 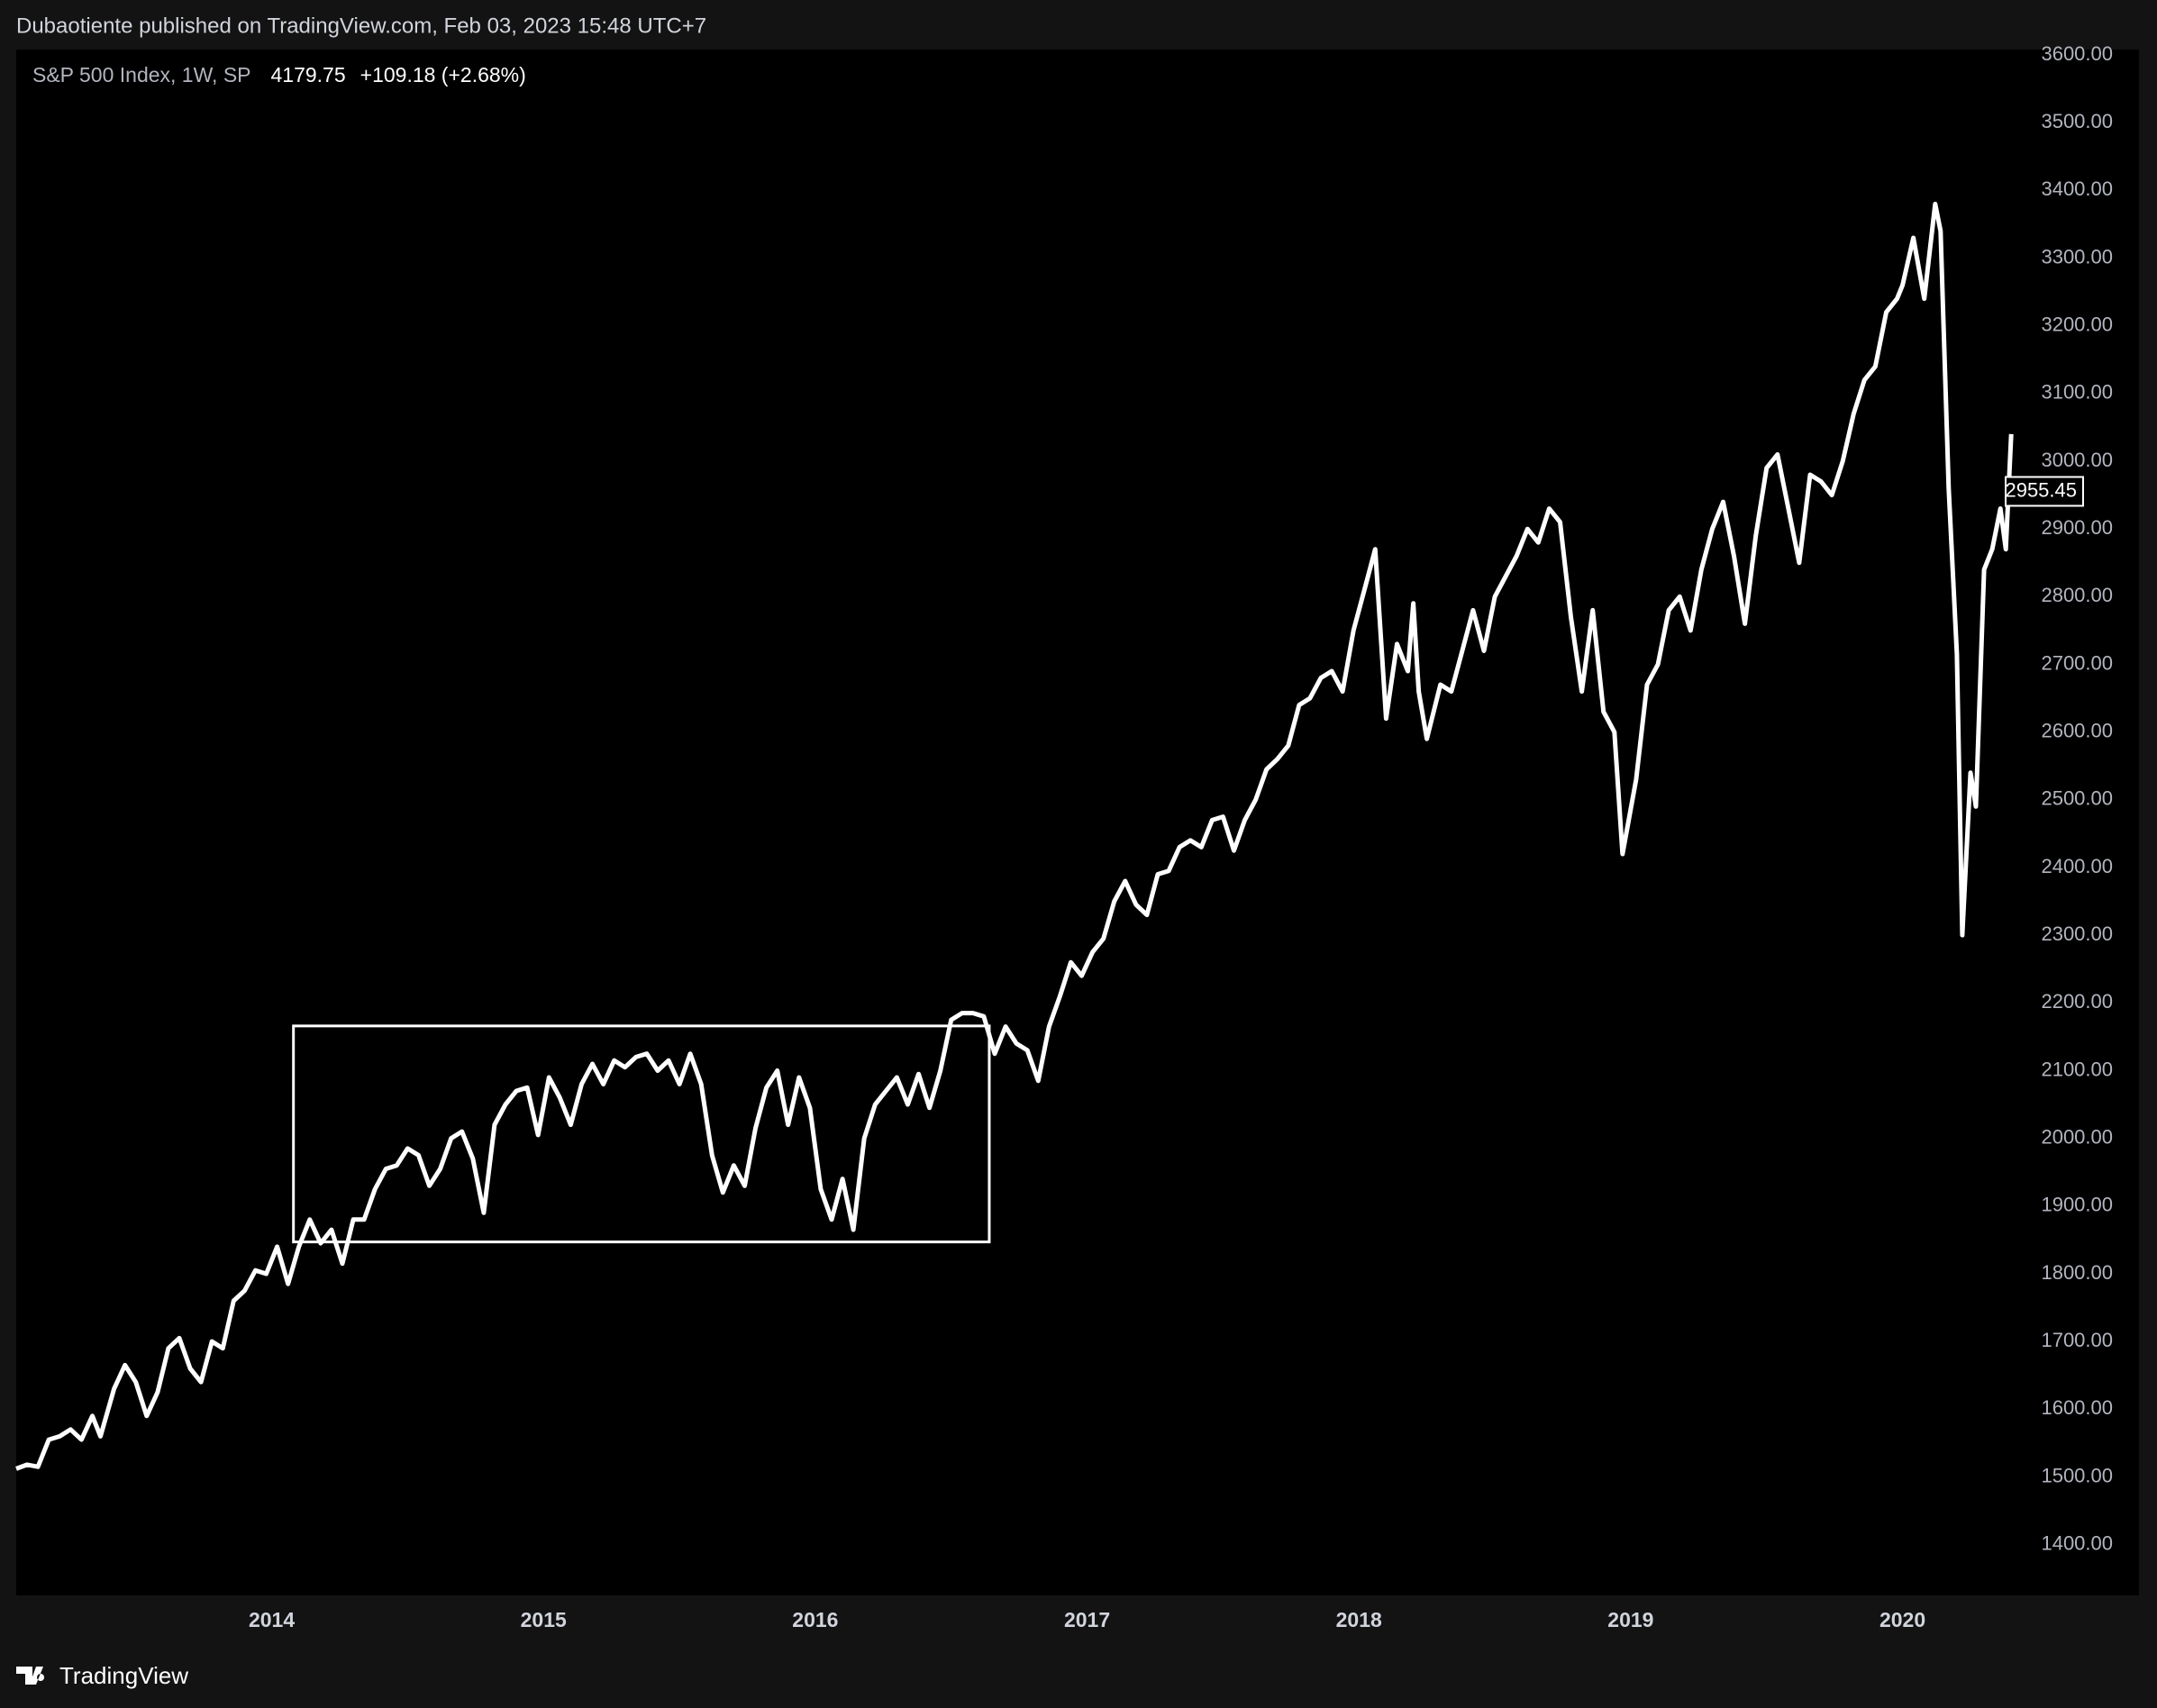 What do you see at coordinates (1902, 1619) in the screenshot?
I see `x-tick-label: 2020` at bounding box center [1902, 1619].